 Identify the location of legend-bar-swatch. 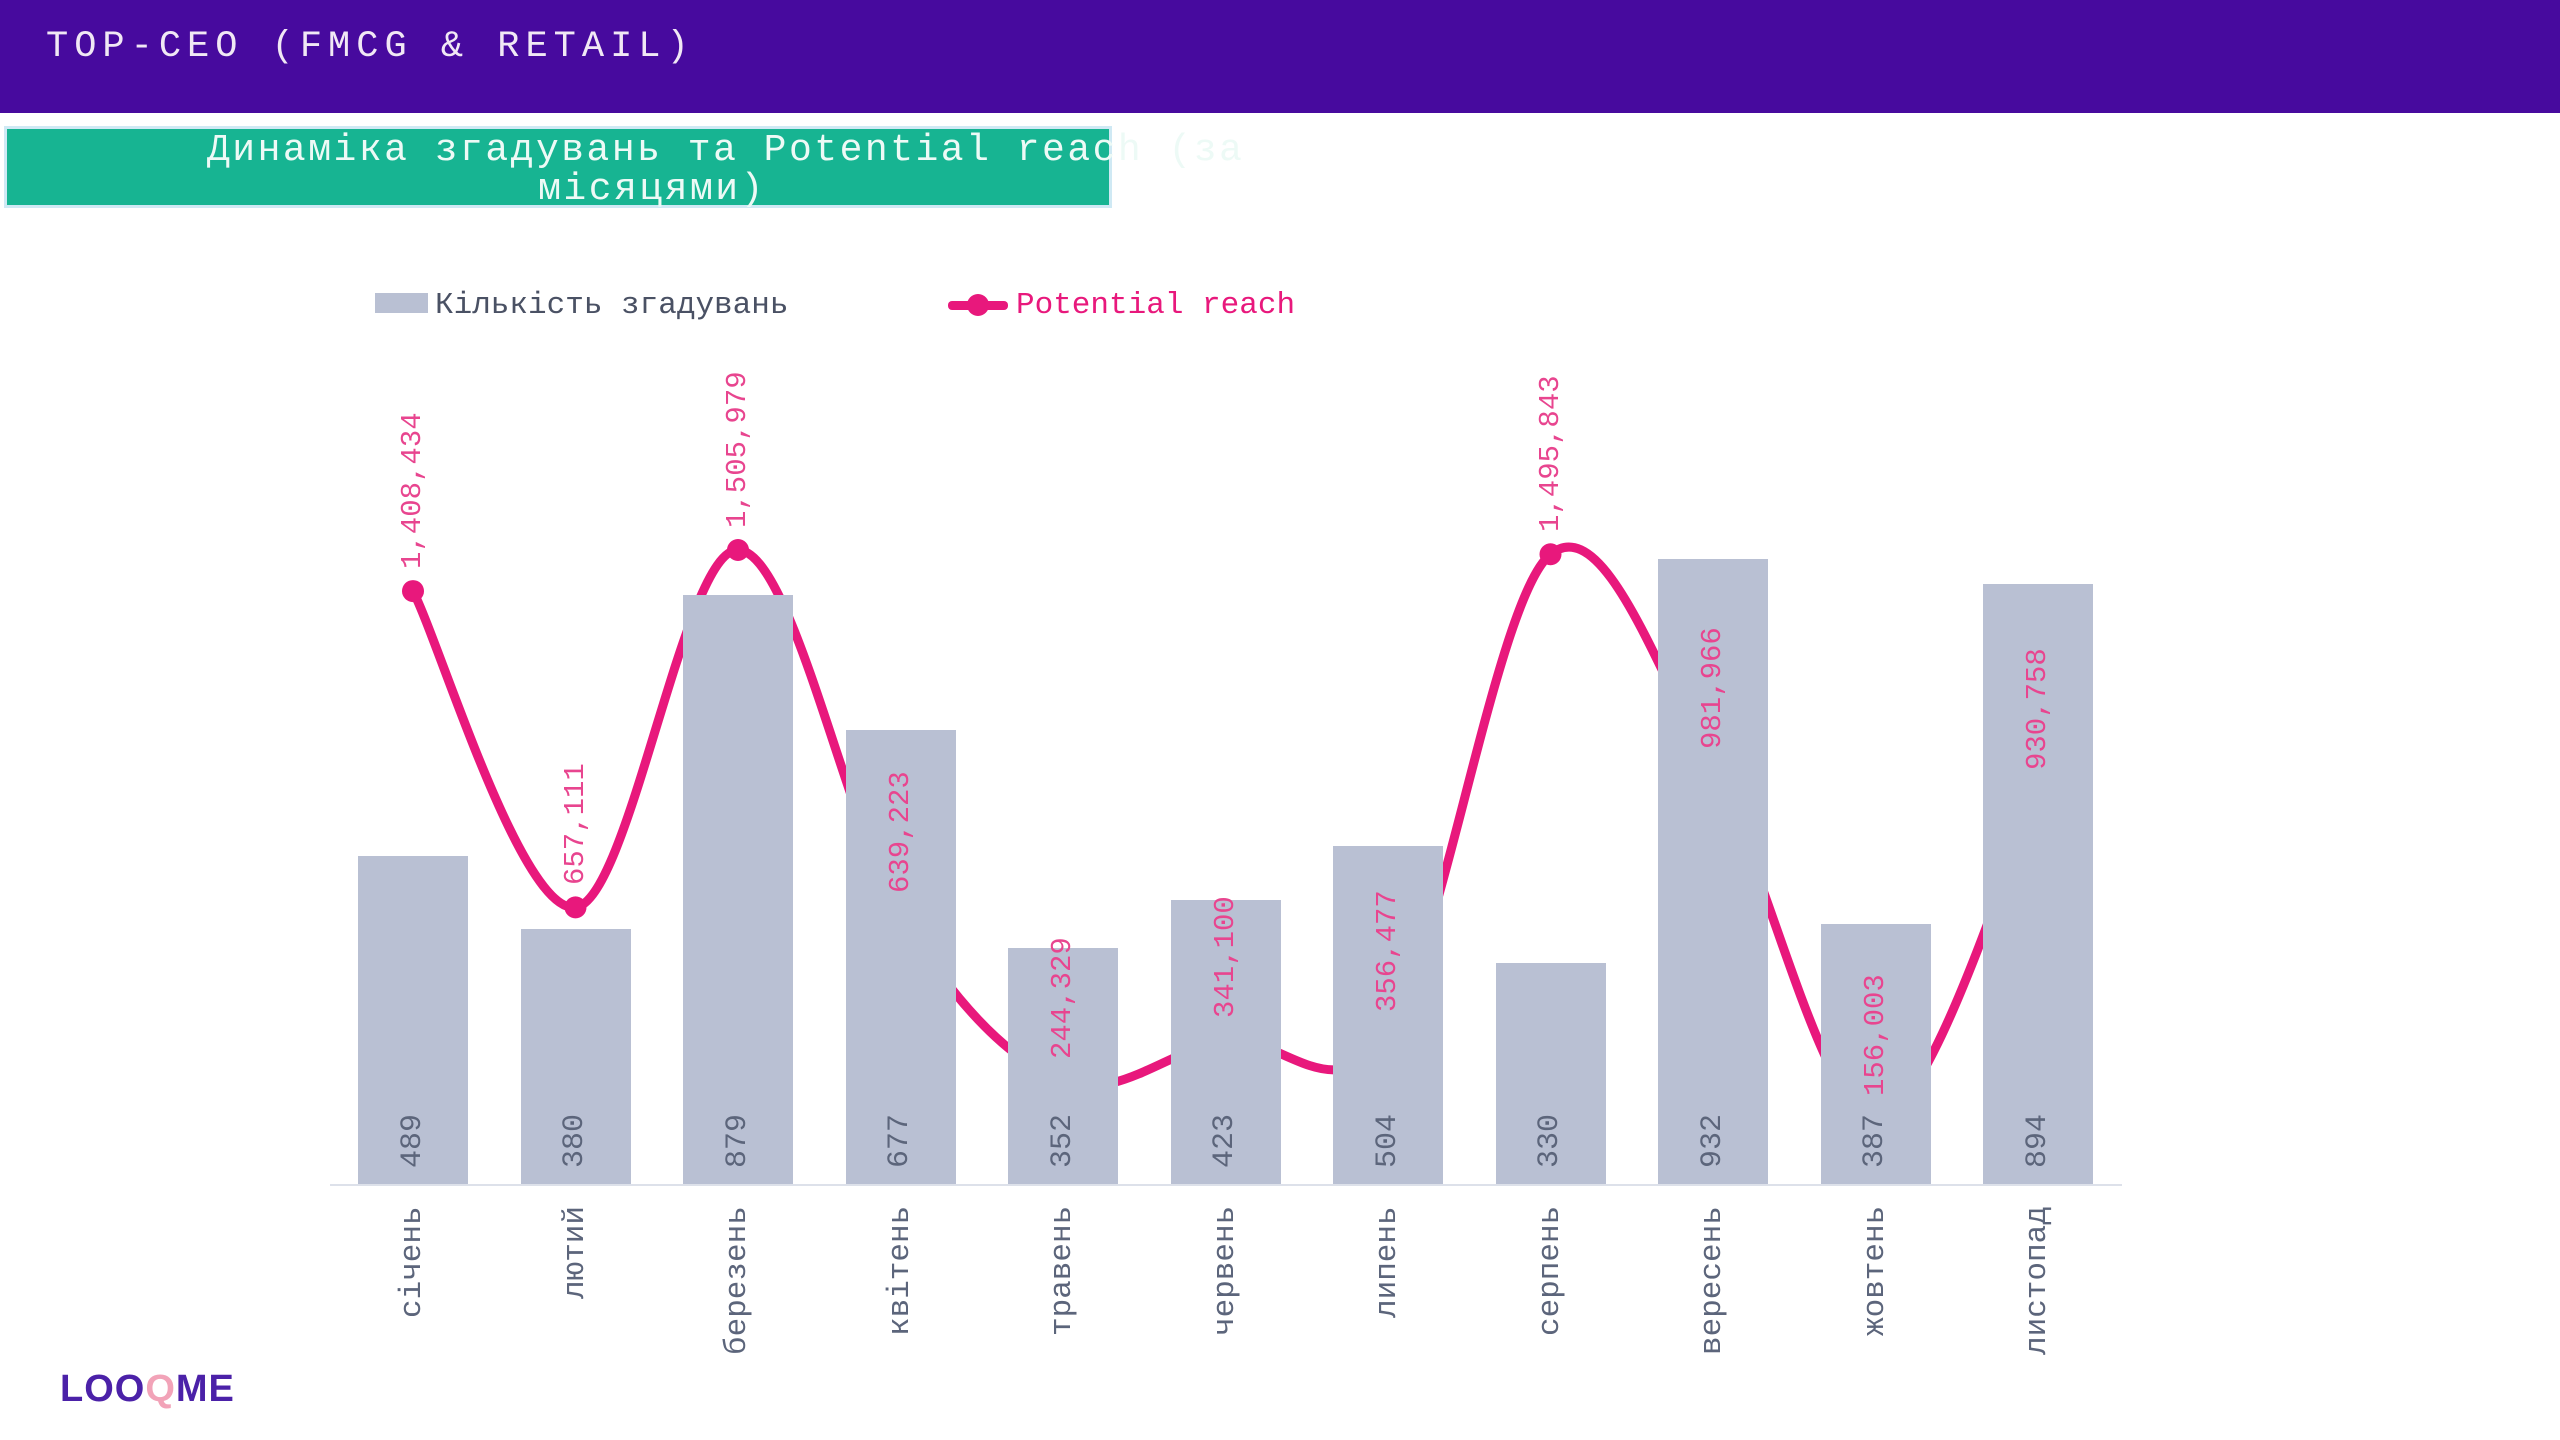
(401, 303).